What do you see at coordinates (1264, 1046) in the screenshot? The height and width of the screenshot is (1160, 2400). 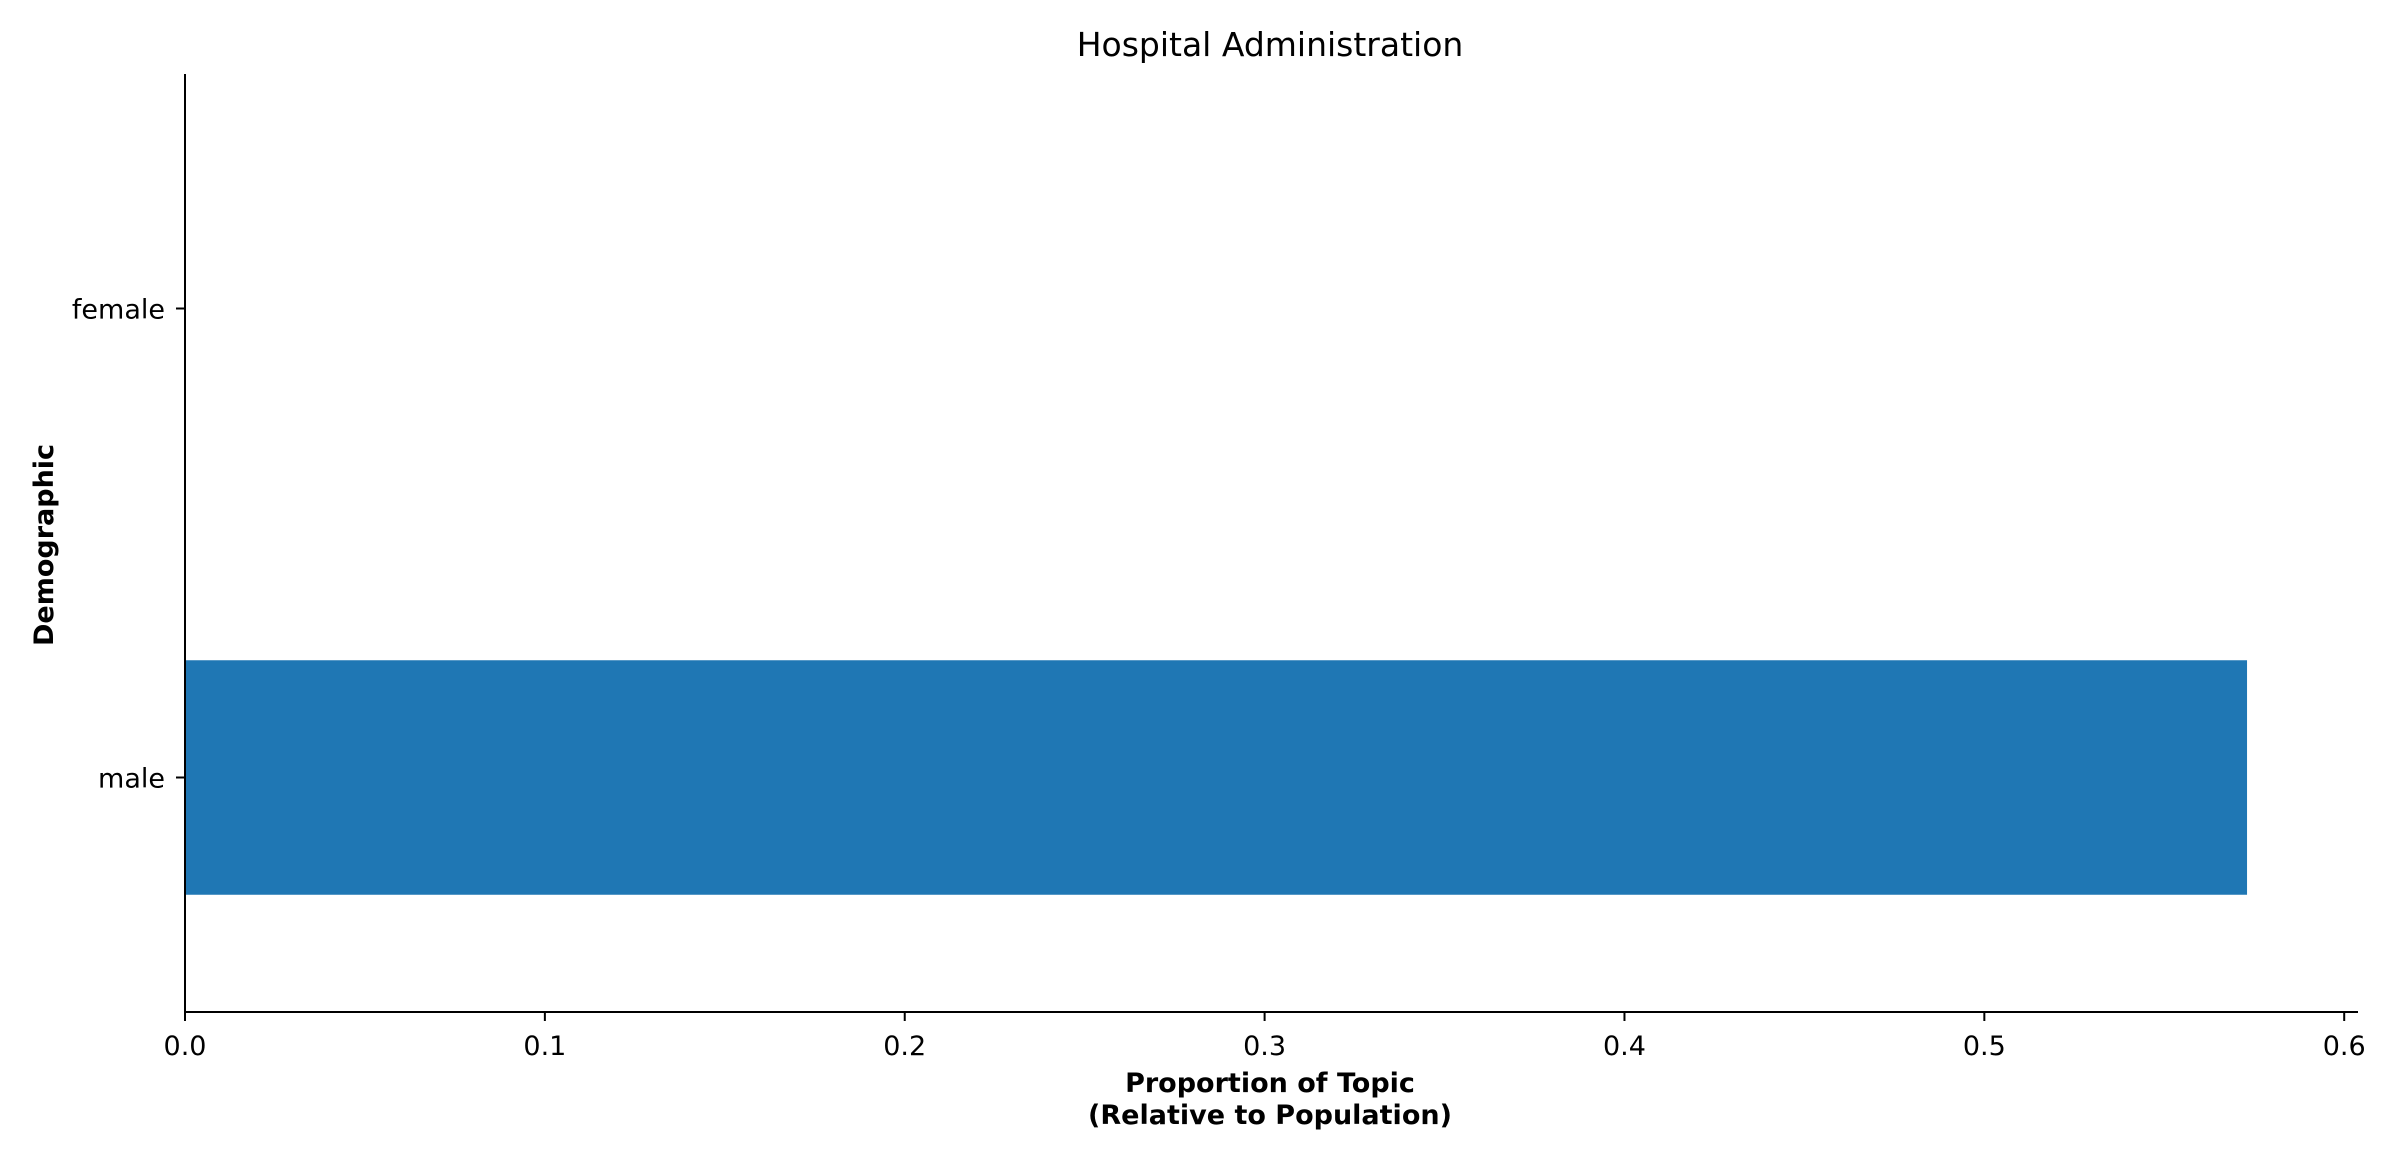 I see `x-tick-label: 0.3` at bounding box center [1264, 1046].